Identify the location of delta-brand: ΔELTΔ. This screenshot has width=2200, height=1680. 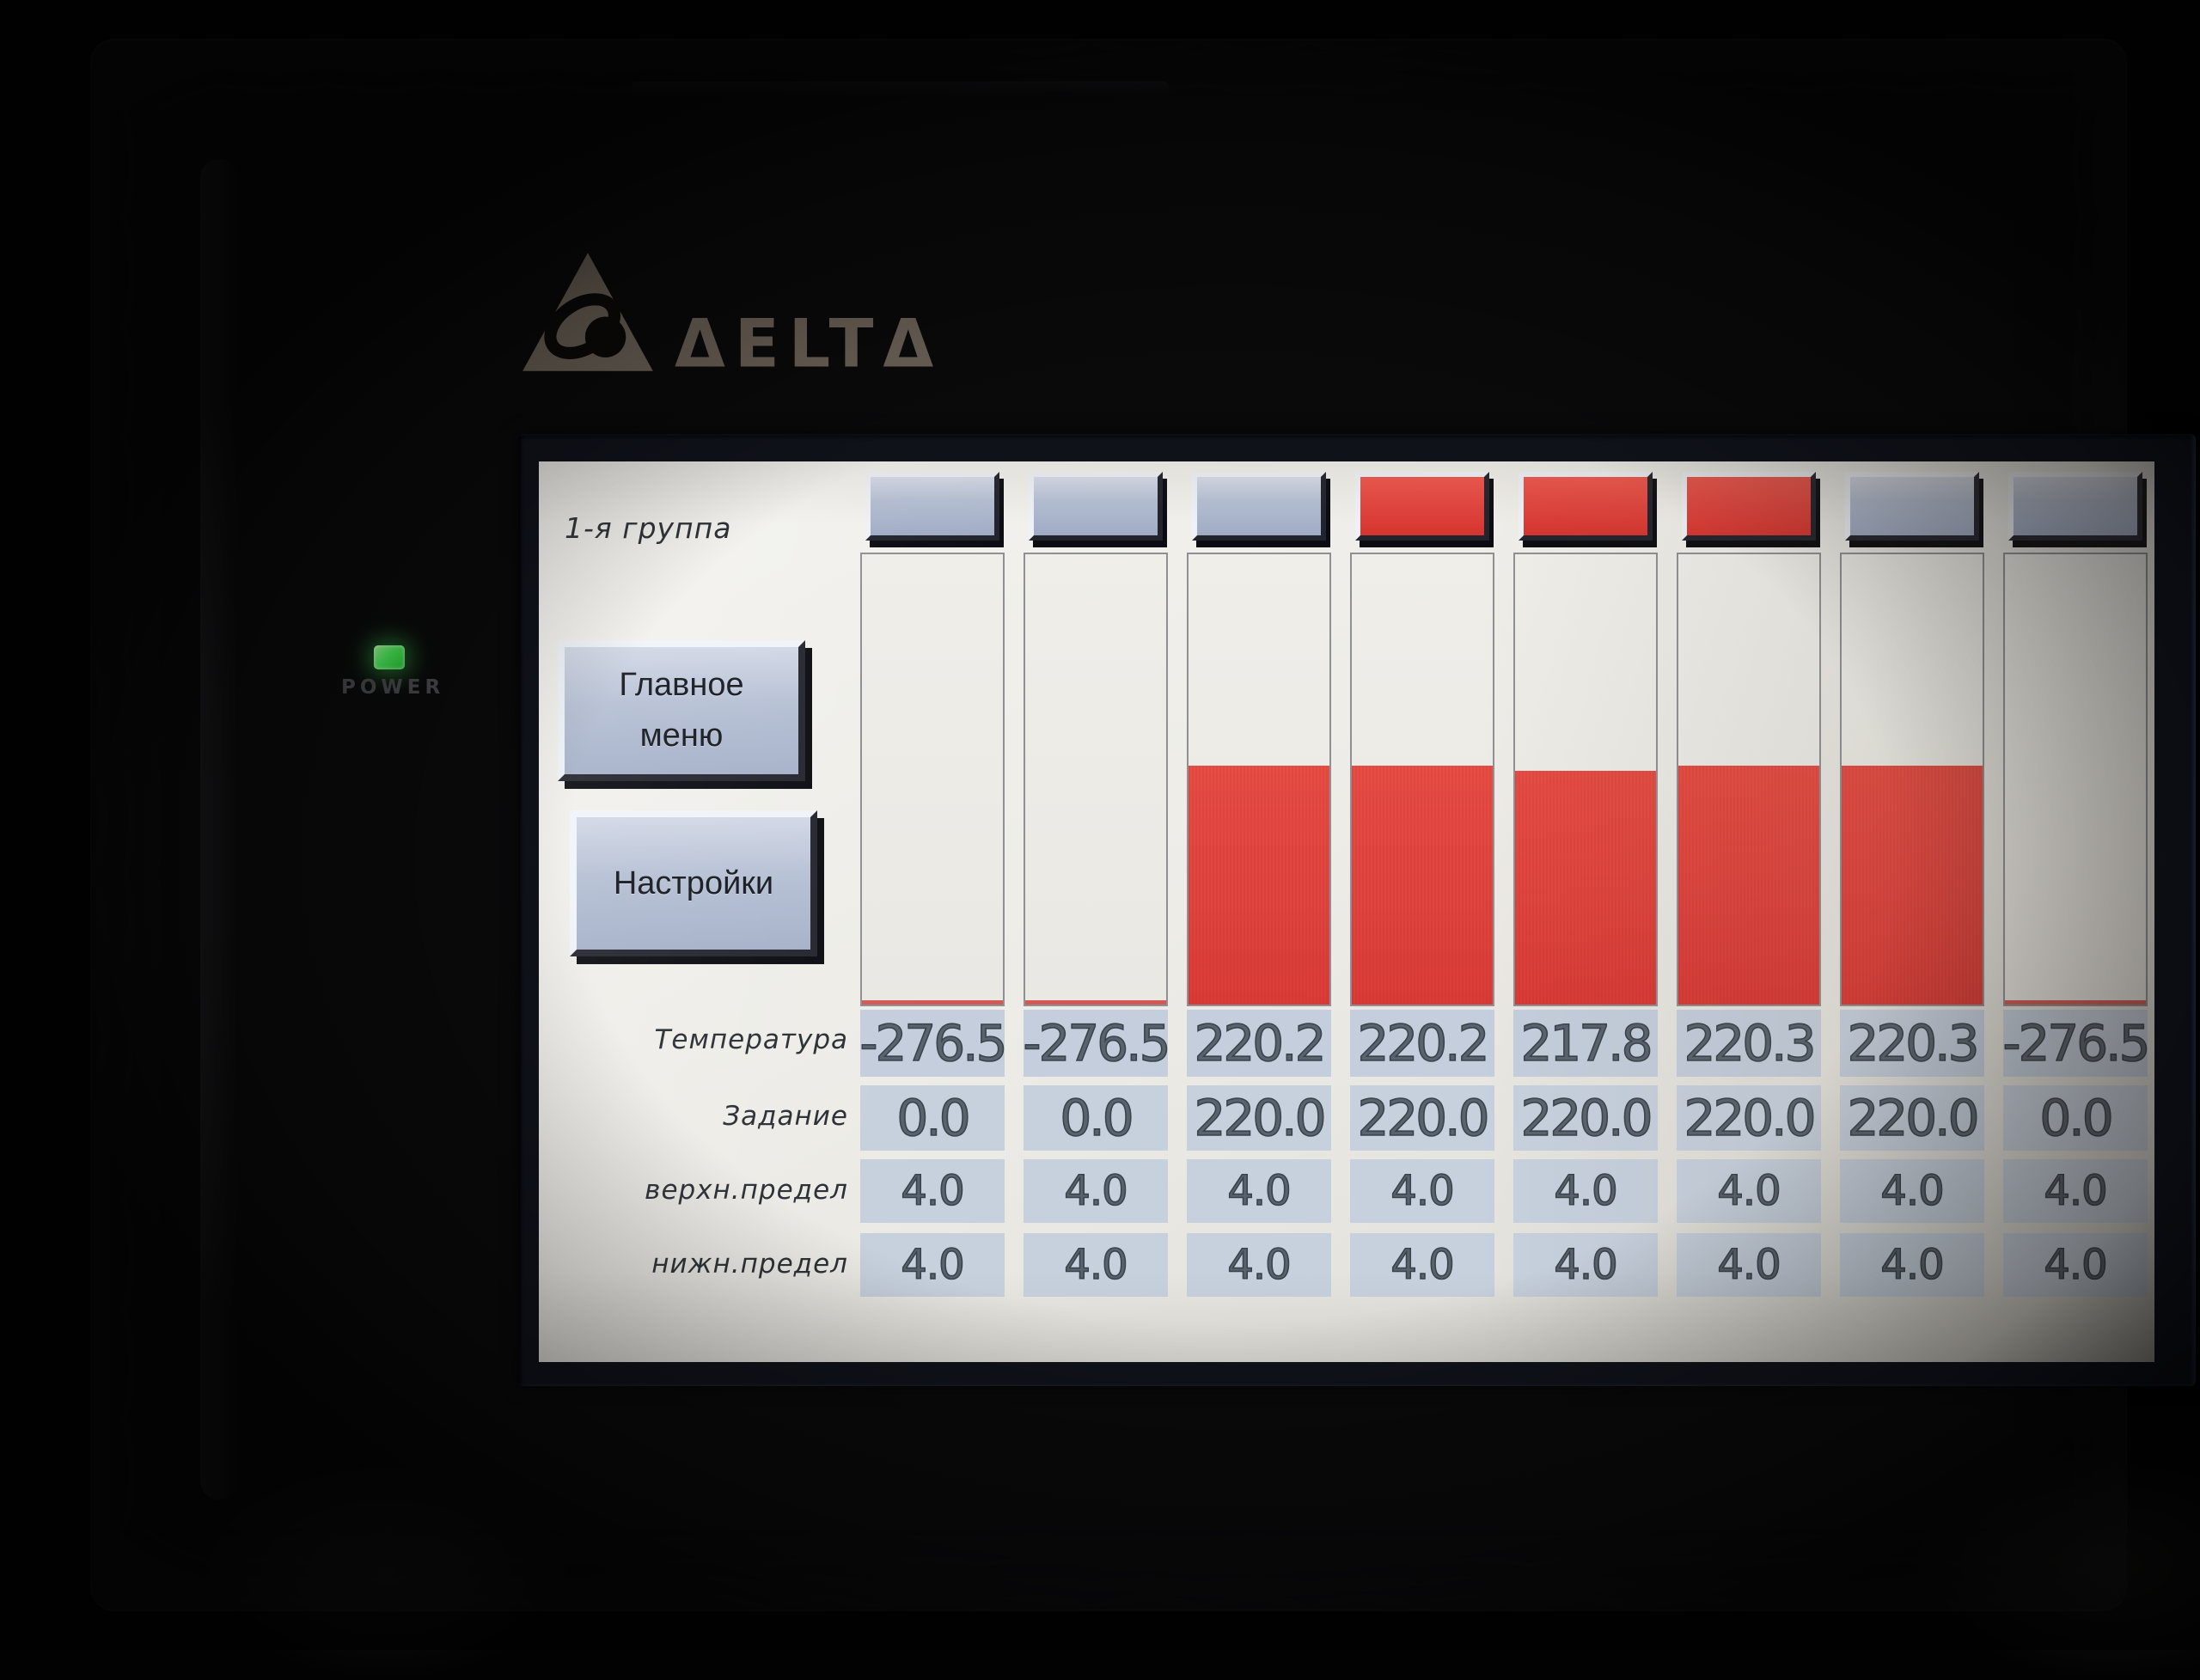
(731, 310).